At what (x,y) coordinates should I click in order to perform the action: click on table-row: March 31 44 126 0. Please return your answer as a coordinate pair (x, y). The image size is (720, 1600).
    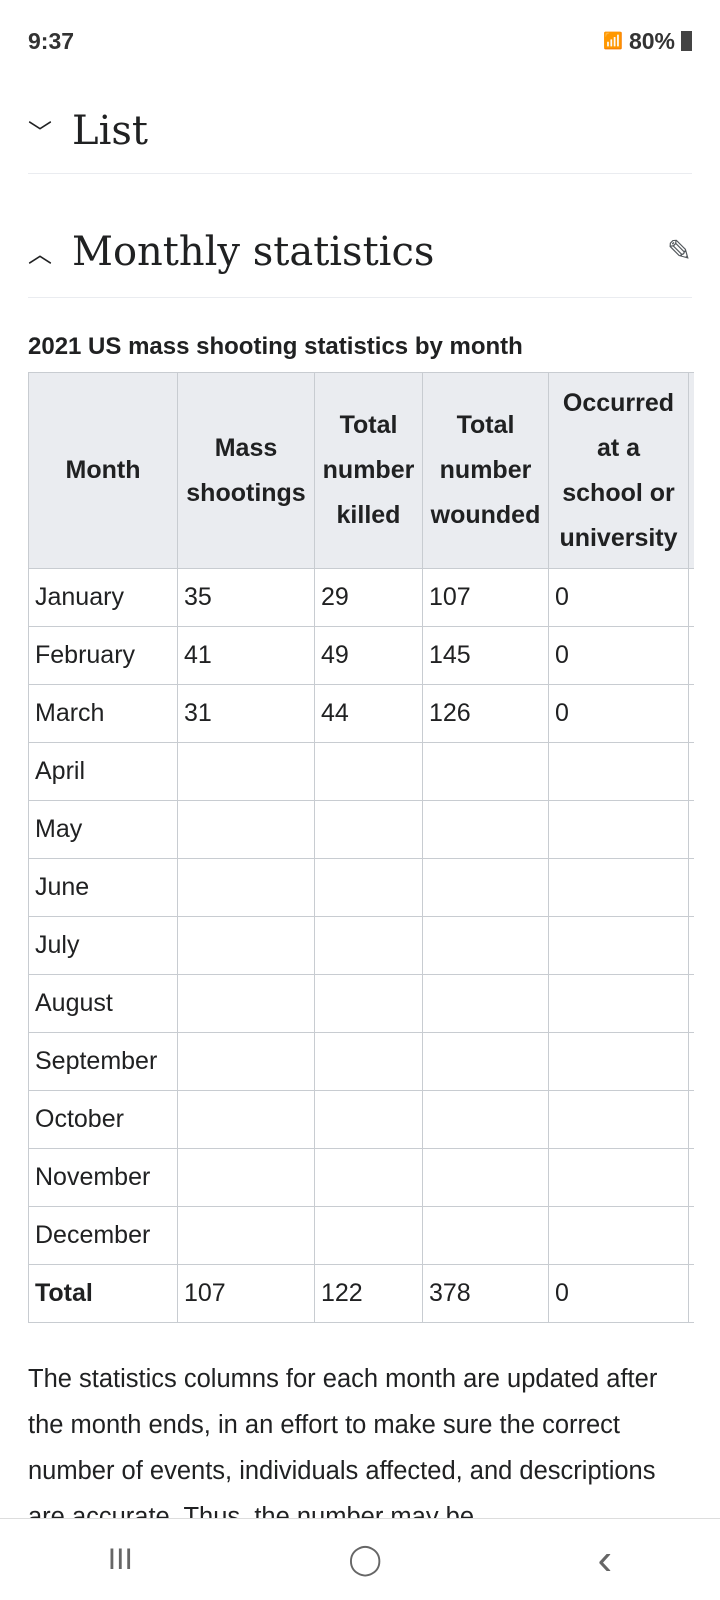
    Looking at the image, I should click on (361, 713).